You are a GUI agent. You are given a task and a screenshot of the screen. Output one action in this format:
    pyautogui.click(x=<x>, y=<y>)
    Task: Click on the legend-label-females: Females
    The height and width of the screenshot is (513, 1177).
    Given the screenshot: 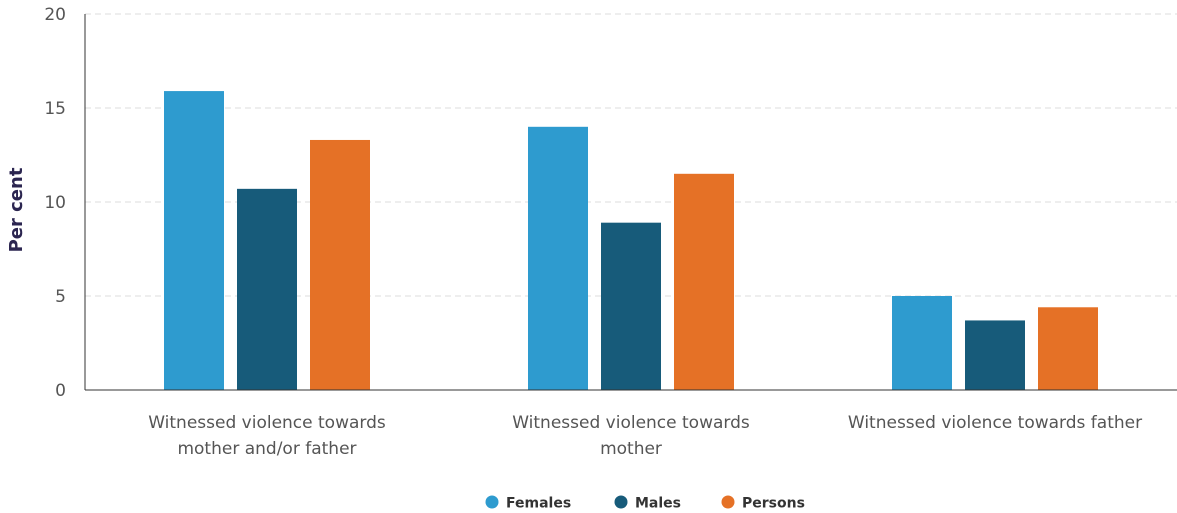 What is the action you would take?
    pyautogui.click(x=538, y=504)
    